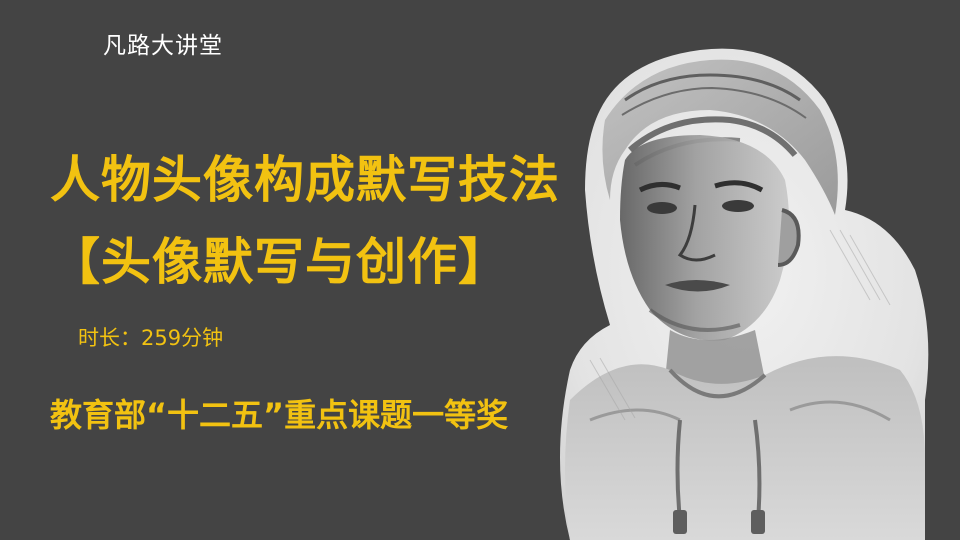  What do you see at coordinates (151, 338) in the screenshot?
I see `course-duration: 时长：259分钟` at bounding box center [151, 338].